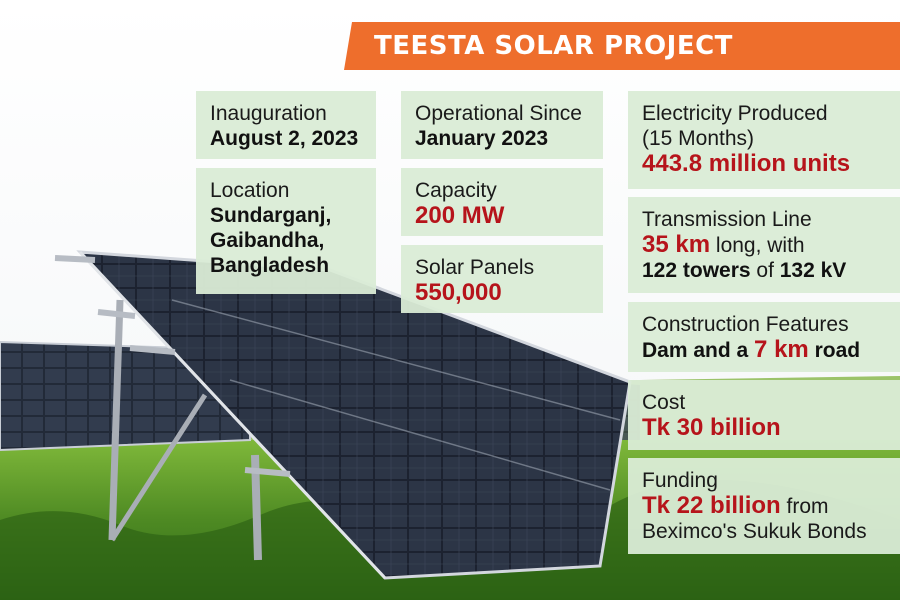  What do you see at coordinates (250, 190) in the screenshot?
I see `location-label: Location` at bounding box center [250, 190].